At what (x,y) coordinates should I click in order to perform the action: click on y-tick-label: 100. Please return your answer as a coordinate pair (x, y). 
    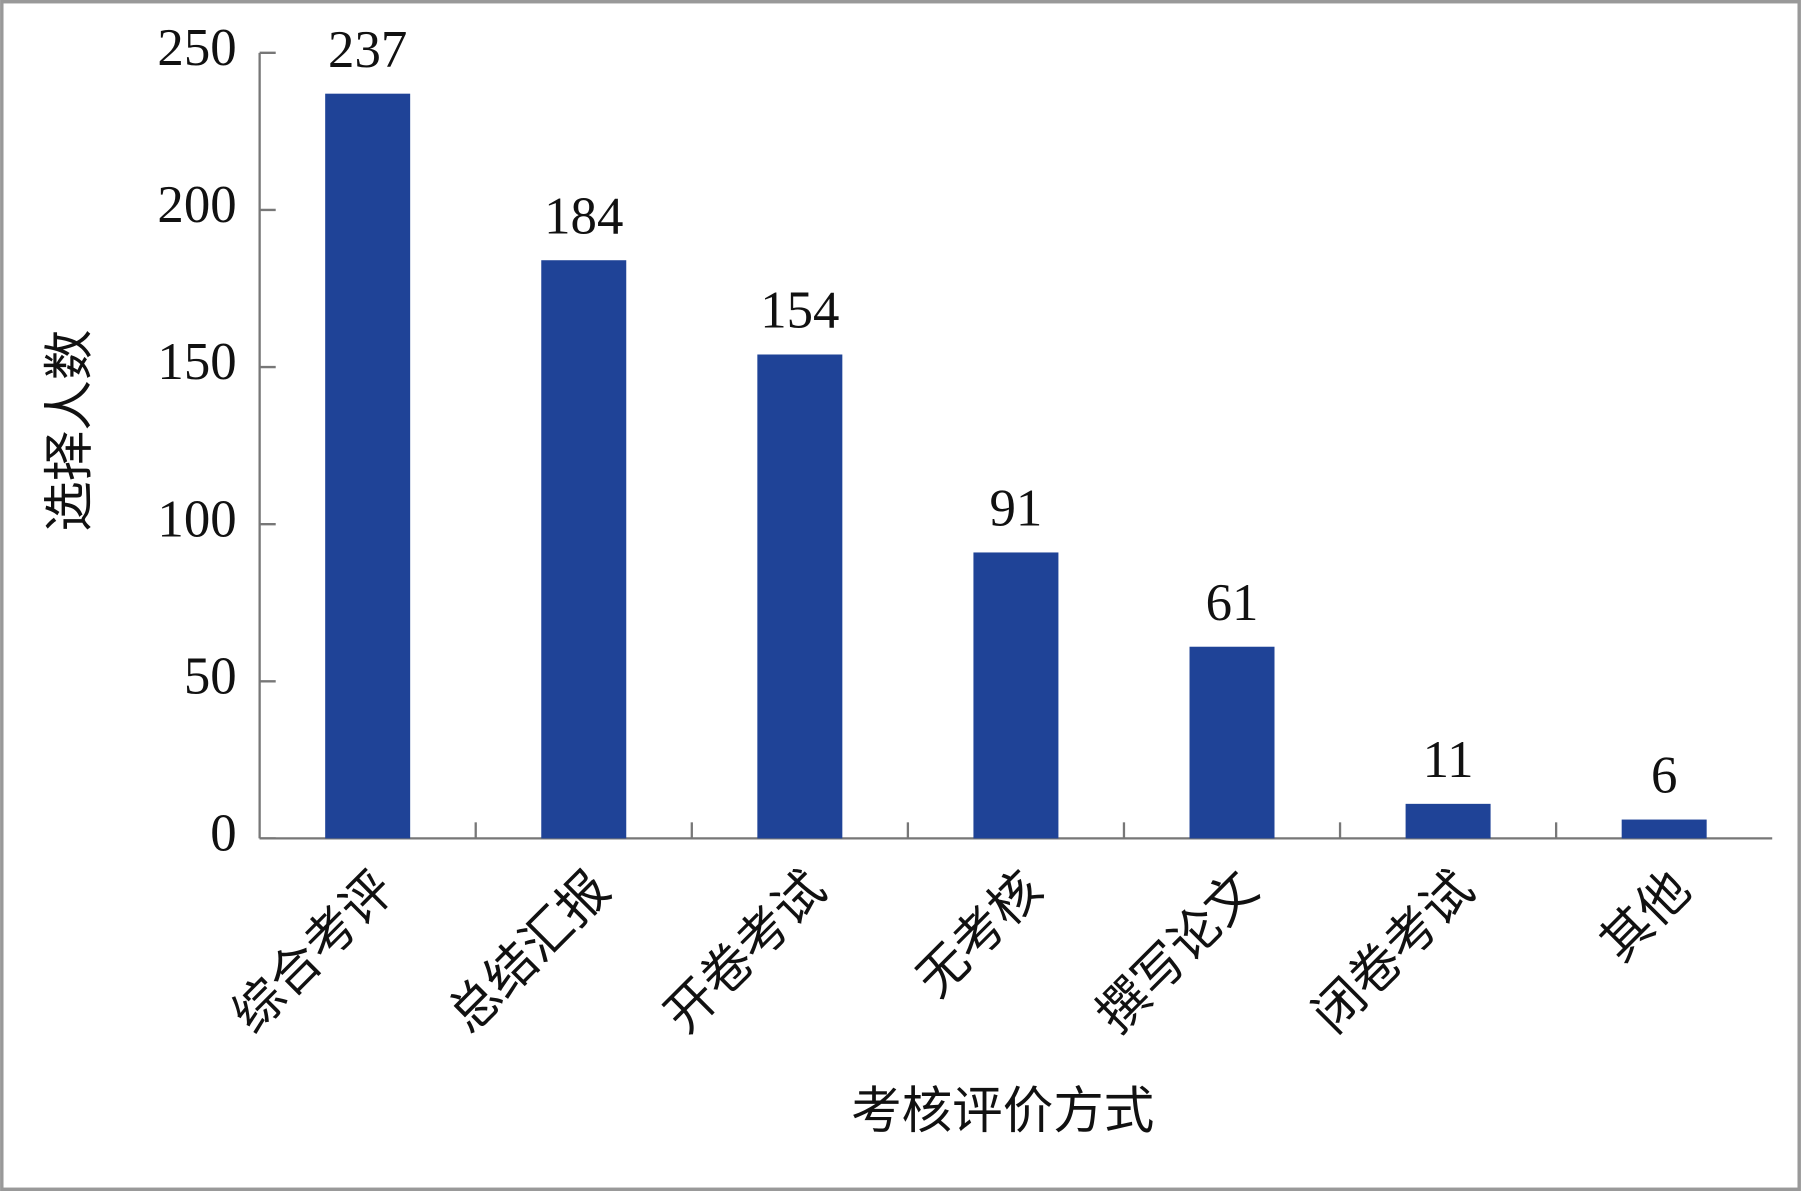
    Looking at the image, I should click on (196, 519).